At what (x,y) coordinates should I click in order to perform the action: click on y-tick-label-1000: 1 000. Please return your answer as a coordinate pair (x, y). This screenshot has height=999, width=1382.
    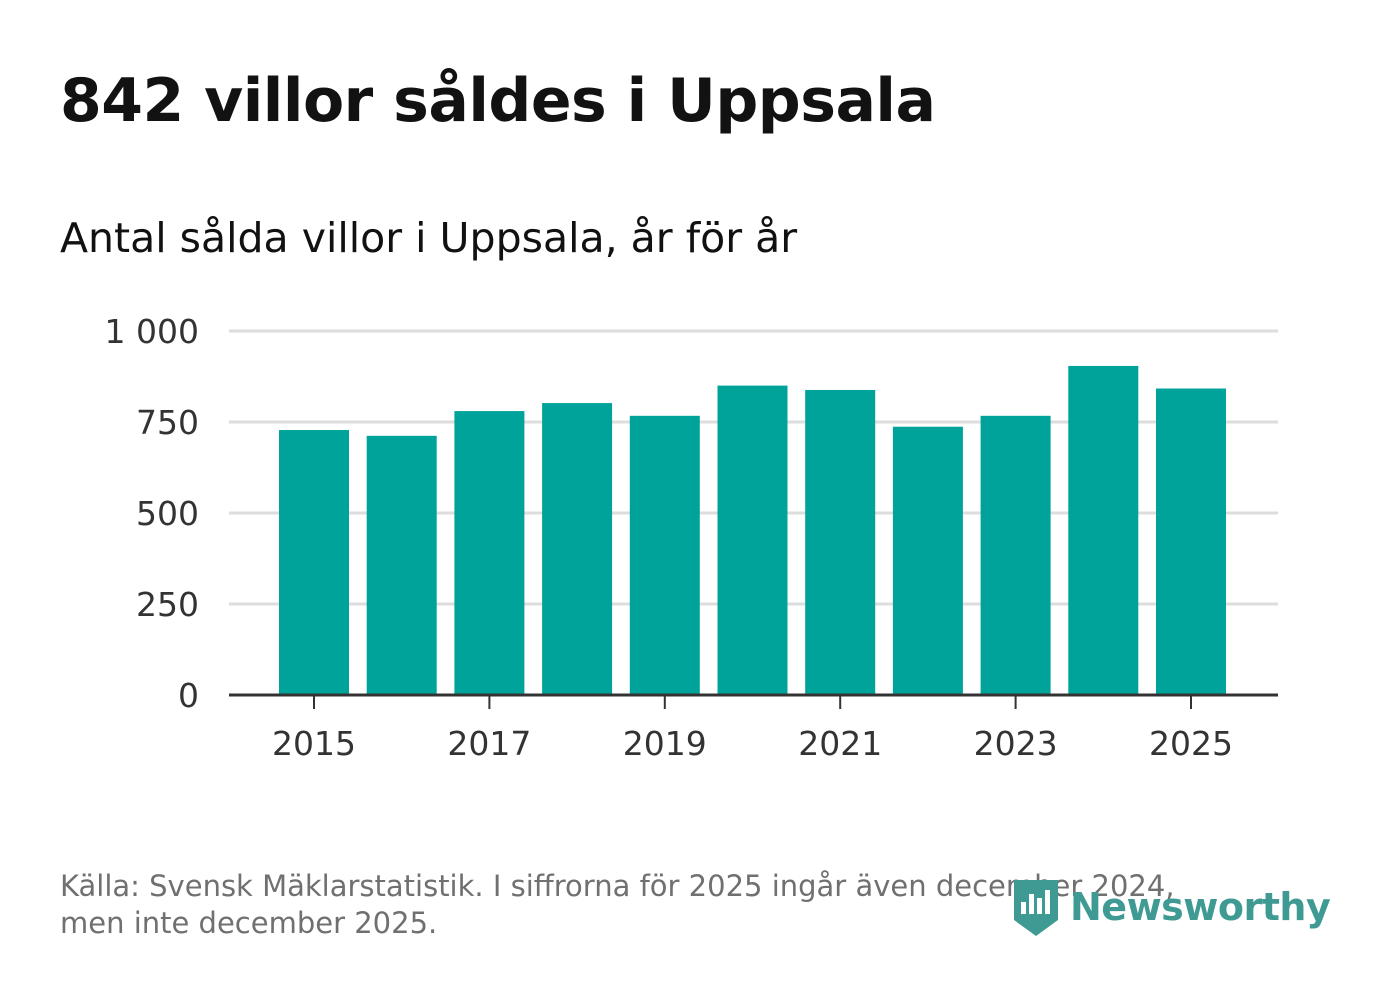
    Looking at the image, I should click on (152, 331).